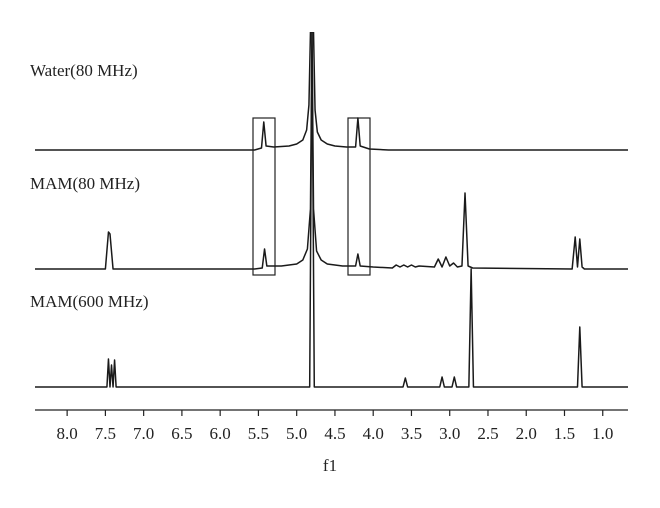 The image size is (660, 508). What do you see at coordinates (334, 433) in the screenshot?
I see `x-tick-label: 4.5` at bounding box center [334, 433].